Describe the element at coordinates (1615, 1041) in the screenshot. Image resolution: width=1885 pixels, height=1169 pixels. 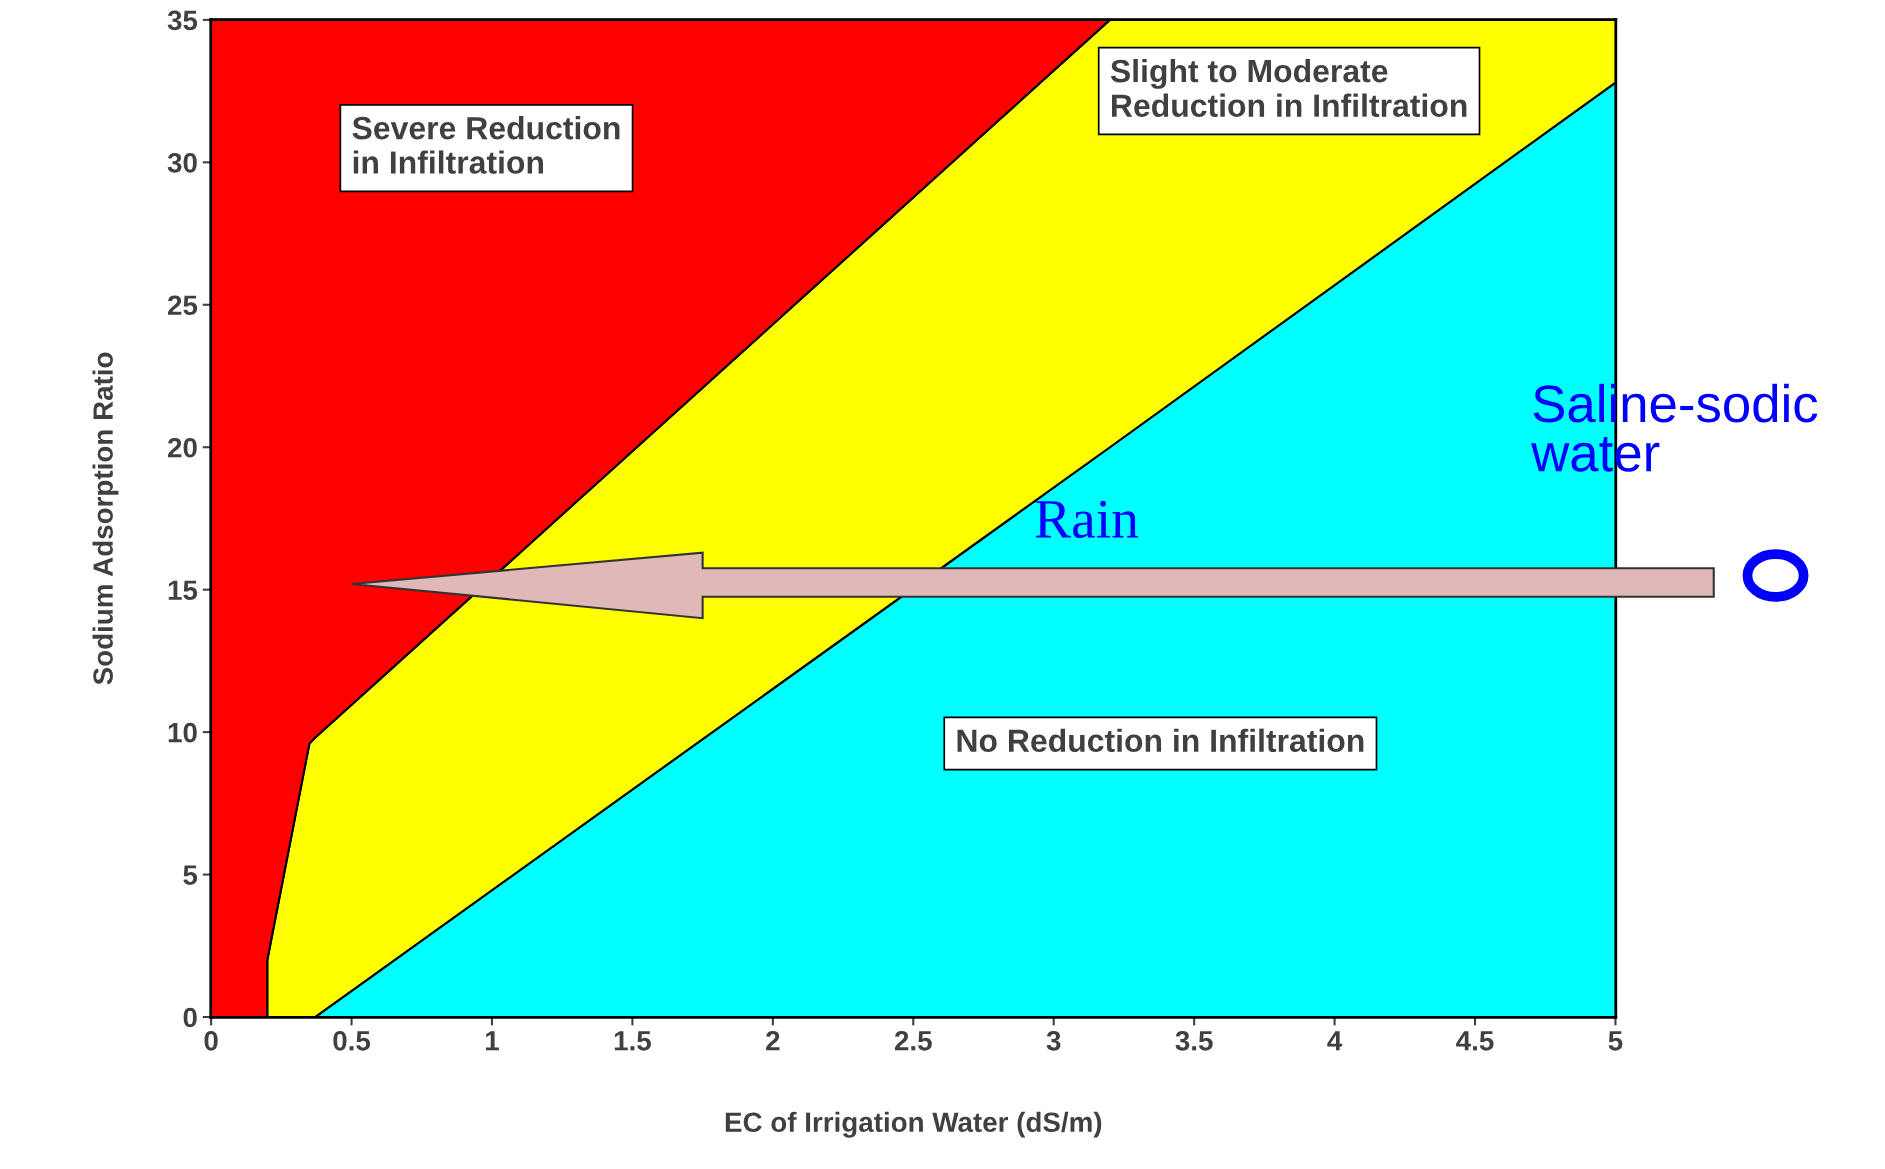
I see `x-tick-label: 5` at that location.